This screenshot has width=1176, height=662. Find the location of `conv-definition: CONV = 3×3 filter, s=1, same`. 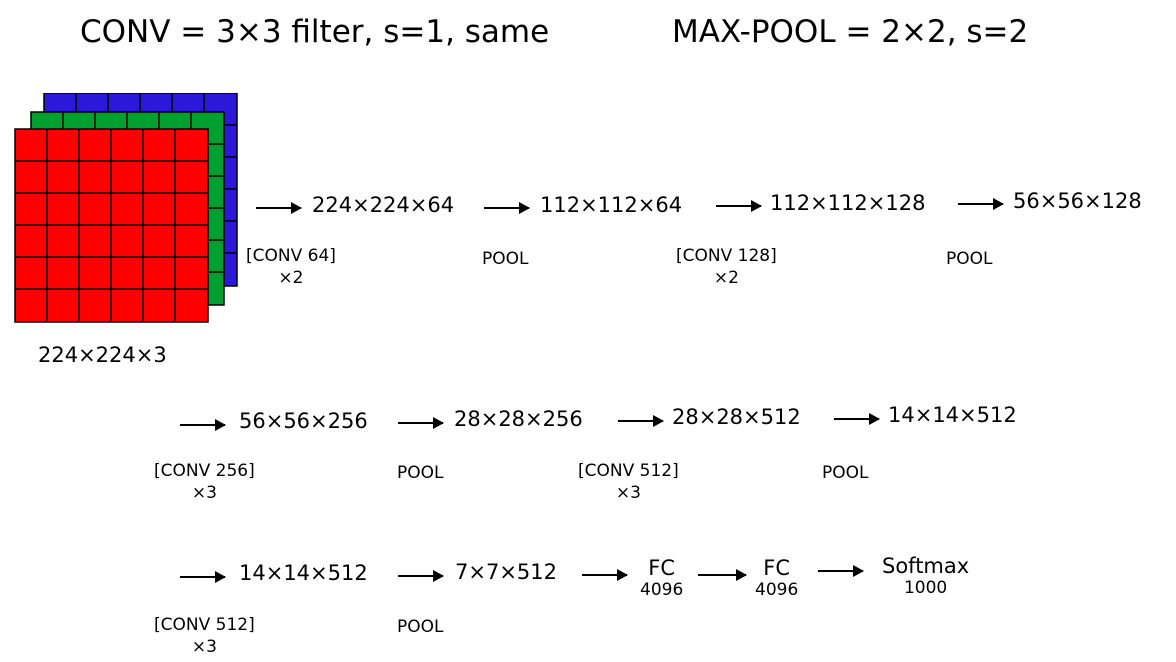

conv-definition: CONV = 3×3 filter, s=1, same is located at coordinates (315, 32).